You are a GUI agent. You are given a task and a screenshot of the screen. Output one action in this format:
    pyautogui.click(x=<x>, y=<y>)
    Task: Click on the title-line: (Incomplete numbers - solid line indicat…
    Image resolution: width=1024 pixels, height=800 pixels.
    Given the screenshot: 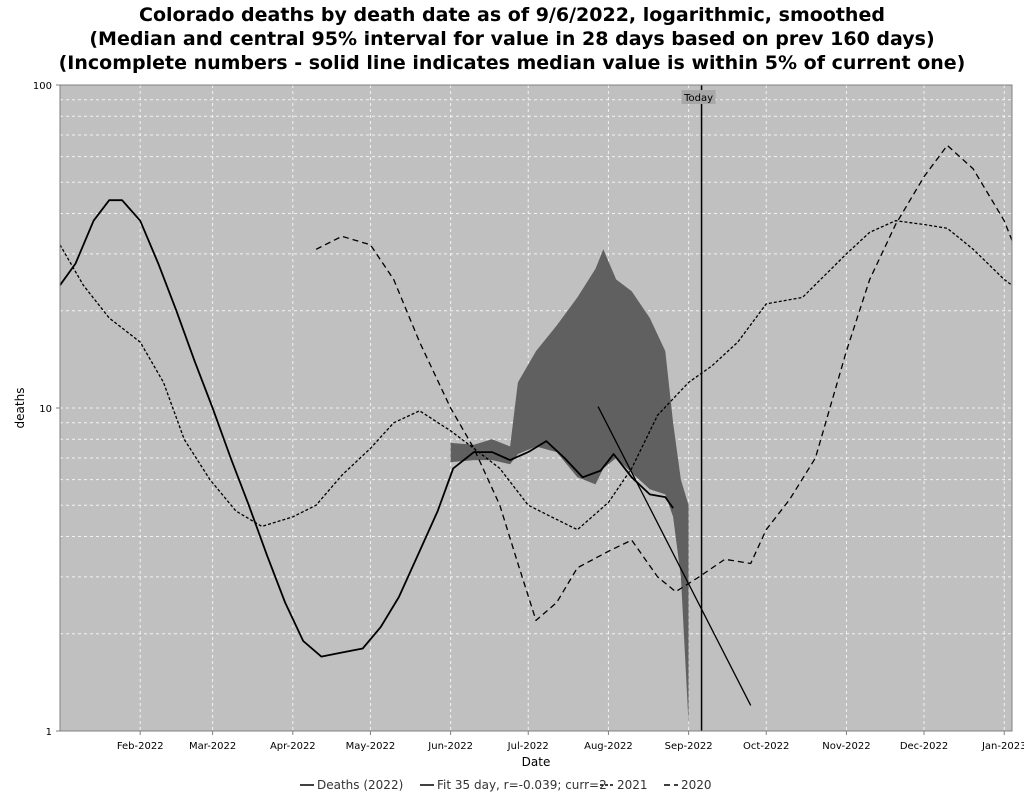 What is the action you would take?
    pyautogui.click(x=512, y=63)
    